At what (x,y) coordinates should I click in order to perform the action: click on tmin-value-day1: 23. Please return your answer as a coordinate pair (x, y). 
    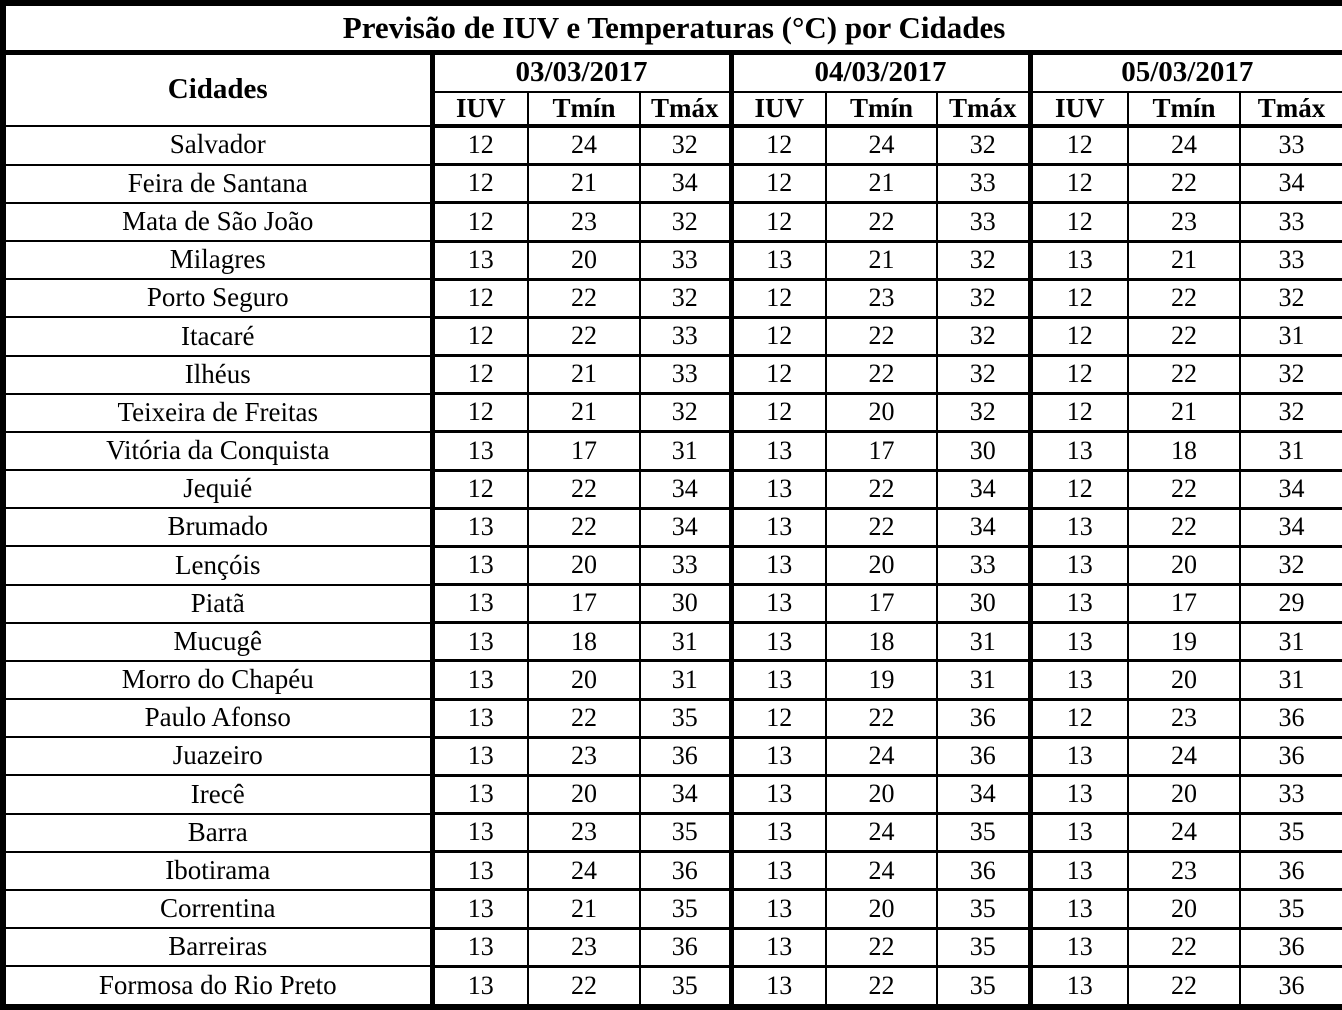
    Looking at the image, I should click on (584, 222).